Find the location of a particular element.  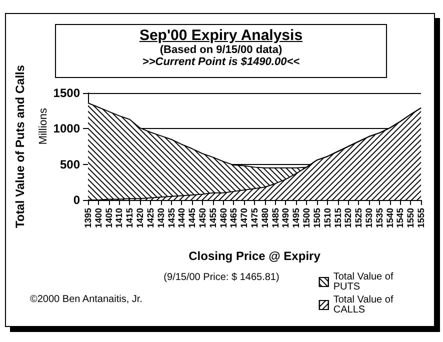

x-tick-label: 1470 is located at coordinates (244, 218).